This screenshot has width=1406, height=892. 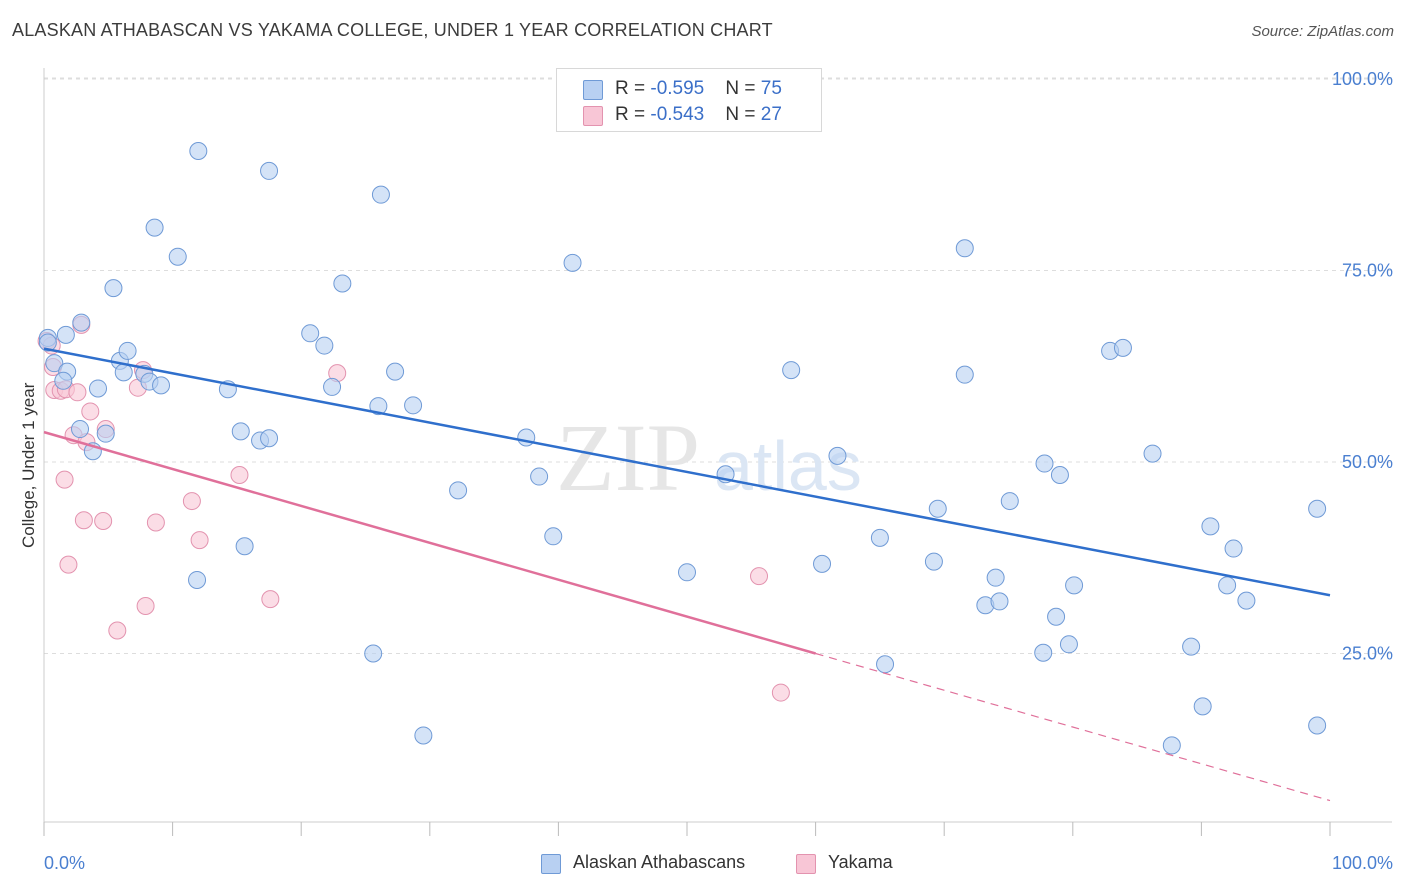 What do you see at coordinates (1367, 654) in the screenshot?
I see `y-tick-label: 25.0%` at bounding box center [1367, 654].